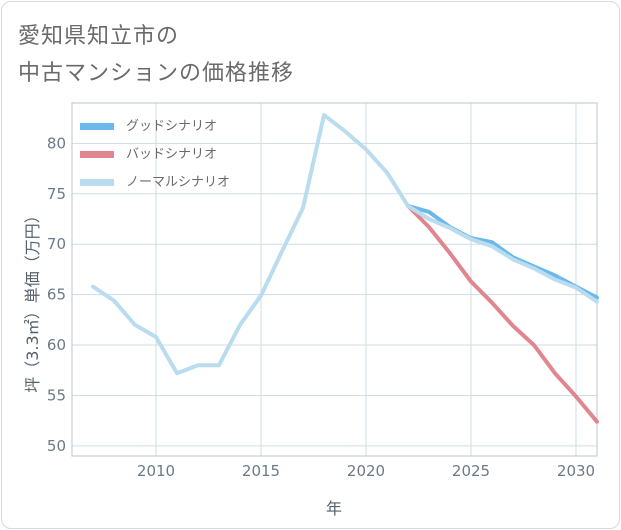 This screenshot has width=621, height=530. What do you see at coordinates (171, 126) in the screenshot?
I see `legend-label-good: グッドシナリオ` at bounding box center [171, 126].